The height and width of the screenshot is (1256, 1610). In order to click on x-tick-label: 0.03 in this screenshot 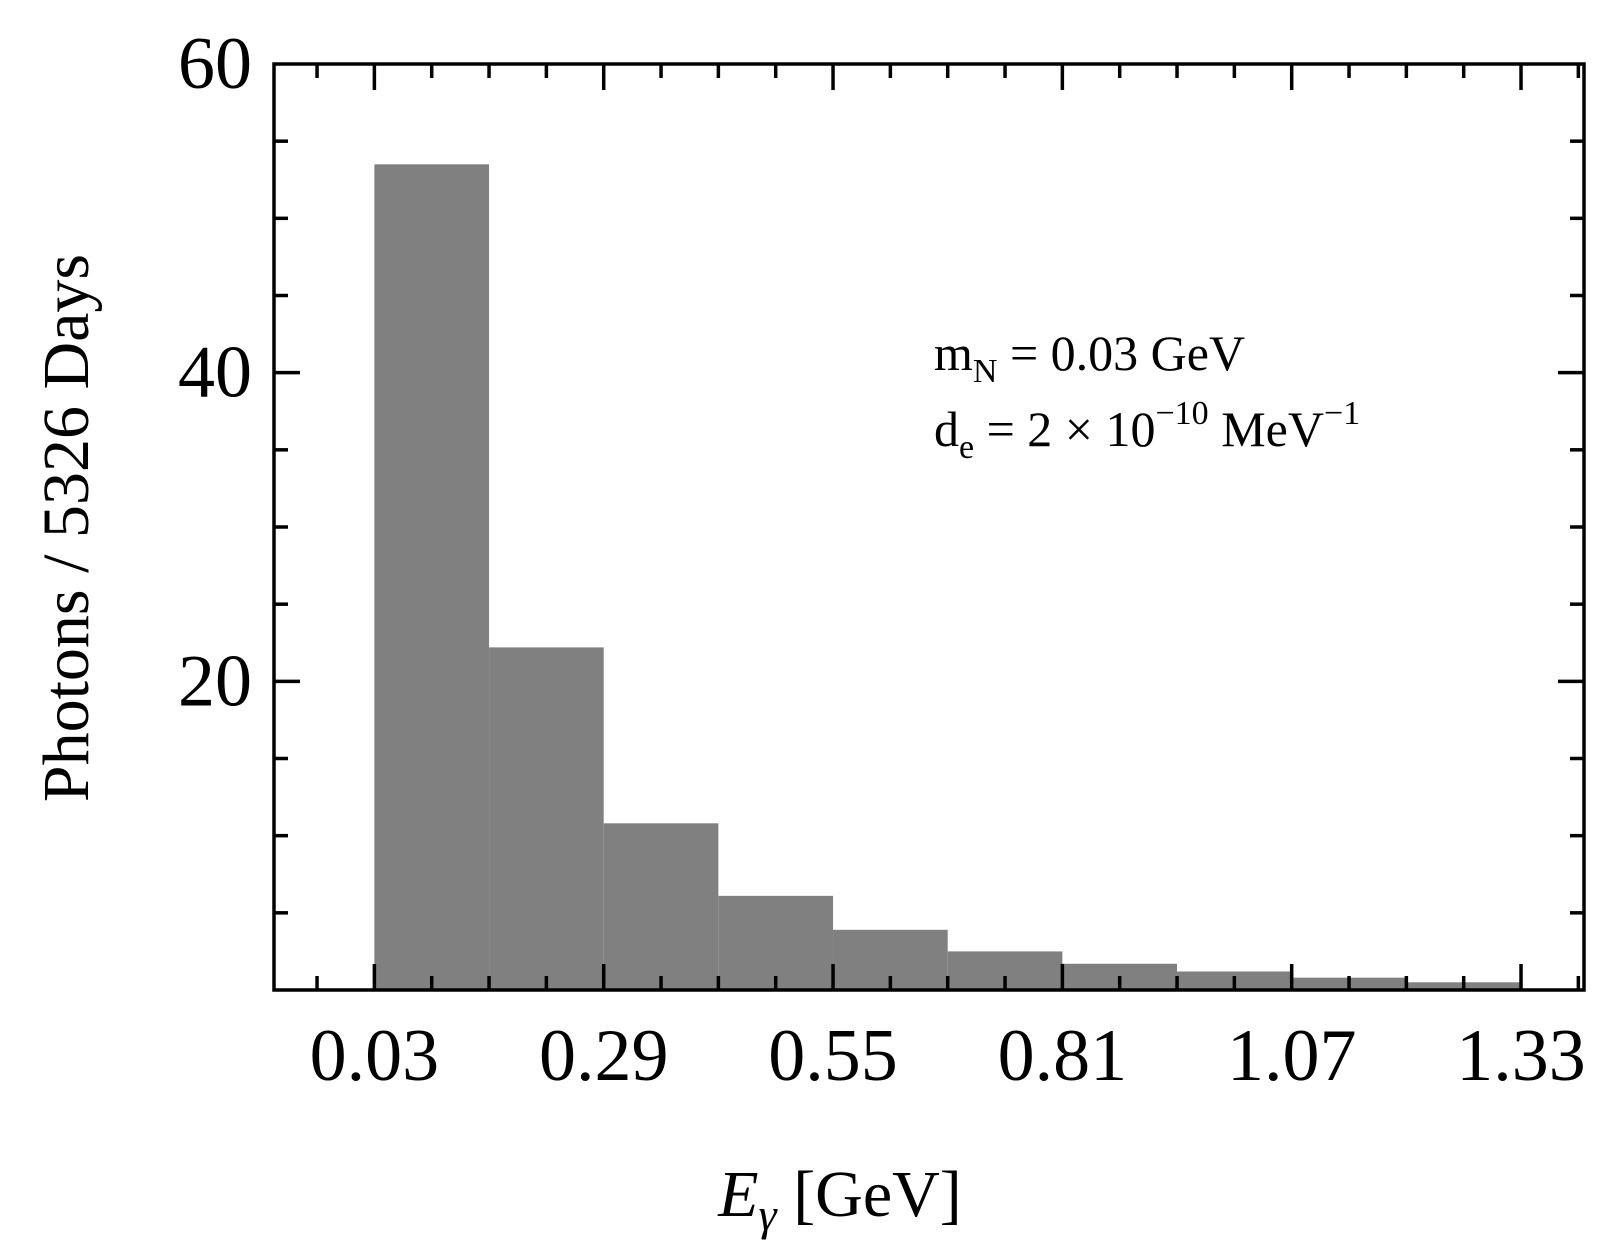, I will do `click(375, 1056)`.